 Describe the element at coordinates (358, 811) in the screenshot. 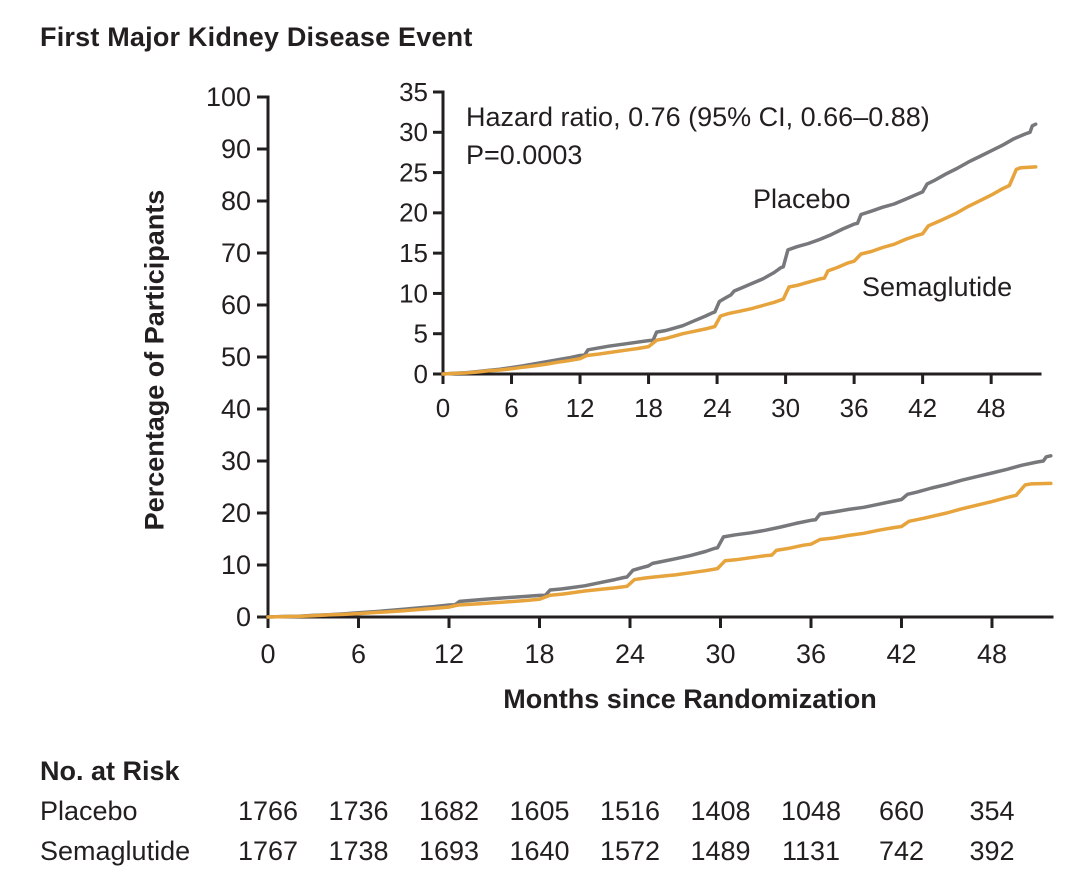

I see `at-risk-value: 1736` at that location.